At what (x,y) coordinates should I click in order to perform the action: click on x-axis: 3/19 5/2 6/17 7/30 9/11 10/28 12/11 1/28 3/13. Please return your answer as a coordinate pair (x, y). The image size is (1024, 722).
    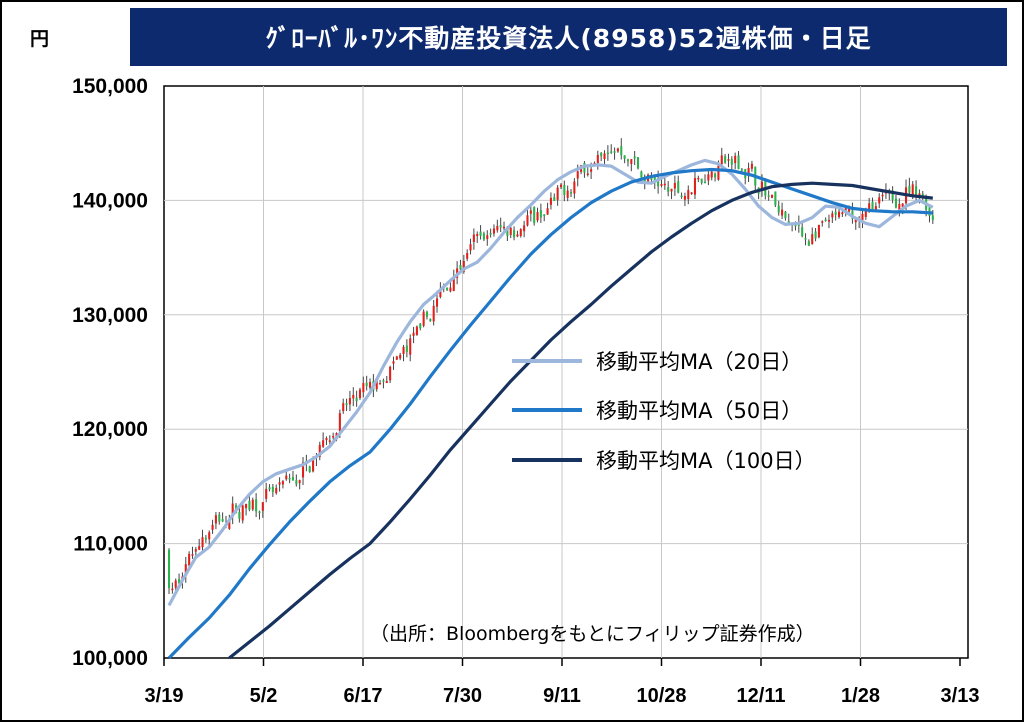
    Looking at the image, I should click on (562, 682).